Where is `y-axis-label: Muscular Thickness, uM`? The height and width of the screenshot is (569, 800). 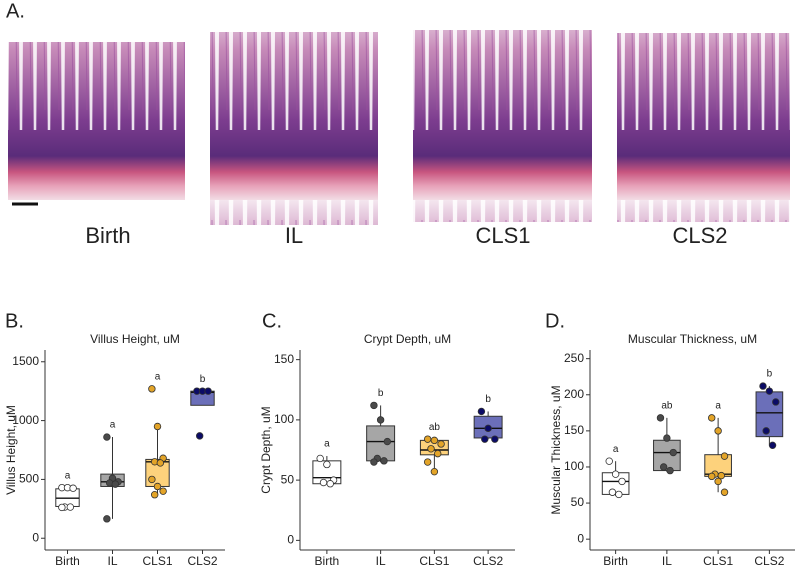 y-axis-label: Muscular Thickness, uM is located at coordinates (556, 449).